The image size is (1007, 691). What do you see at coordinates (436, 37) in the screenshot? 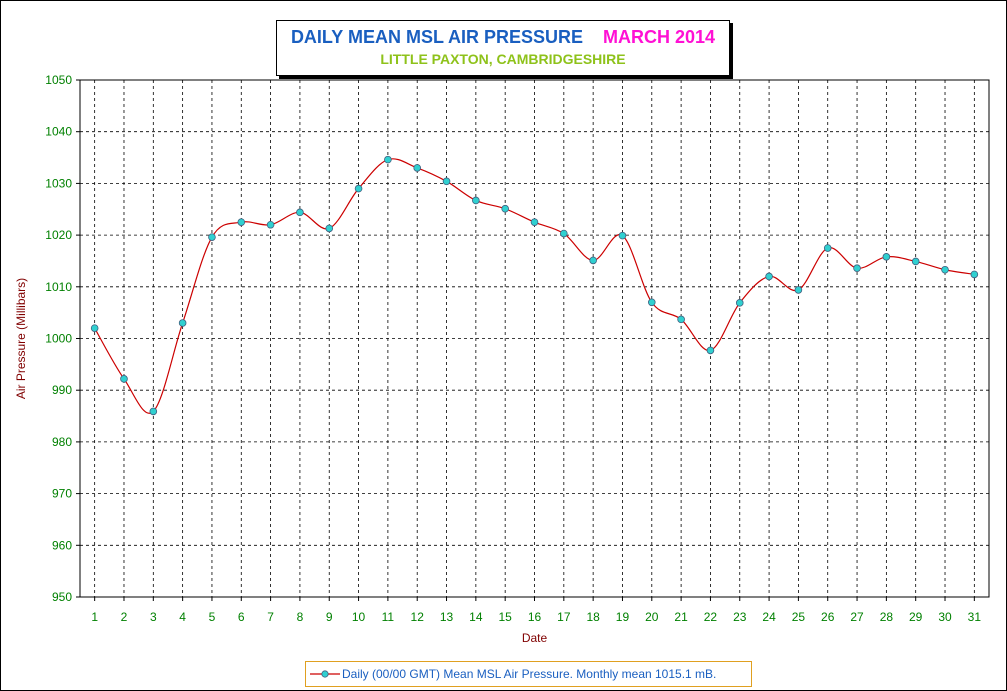
I see `chart-title: DAILY MEAN MSL AIR PRESSURE` at bounding box center [436, 37].